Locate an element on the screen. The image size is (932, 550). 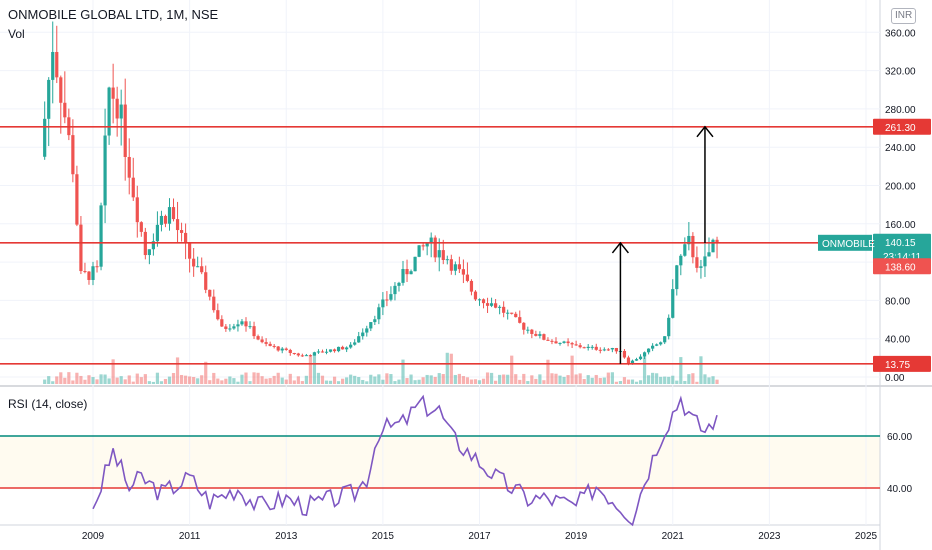
price-tag-box is located at coordinates (902, 126).